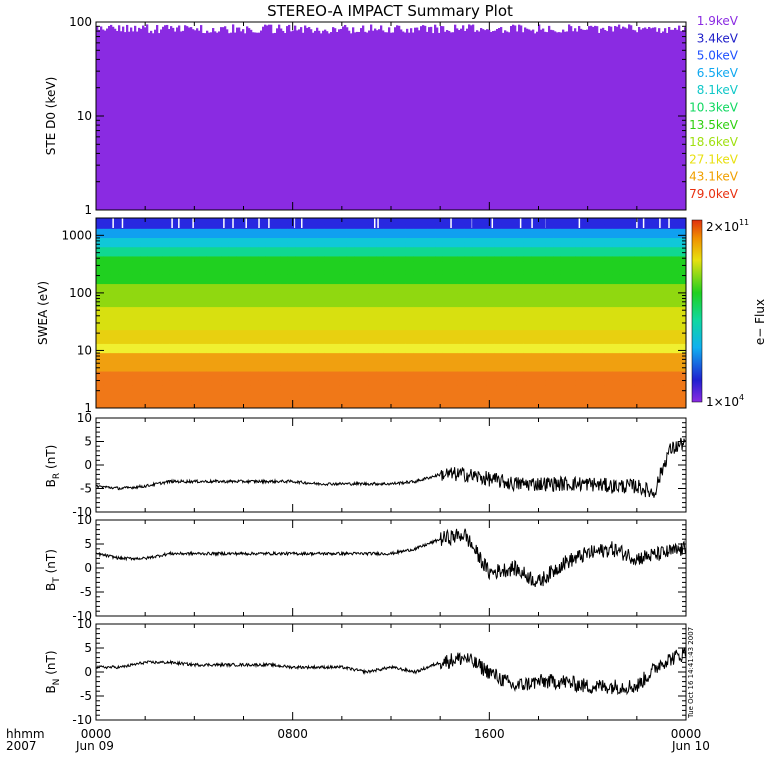 This screenshot has height=780, width=780. What do you see at coordinates (378, 223) in the screenshot?
I see `swea-gap` at bounding box center [378, 223].